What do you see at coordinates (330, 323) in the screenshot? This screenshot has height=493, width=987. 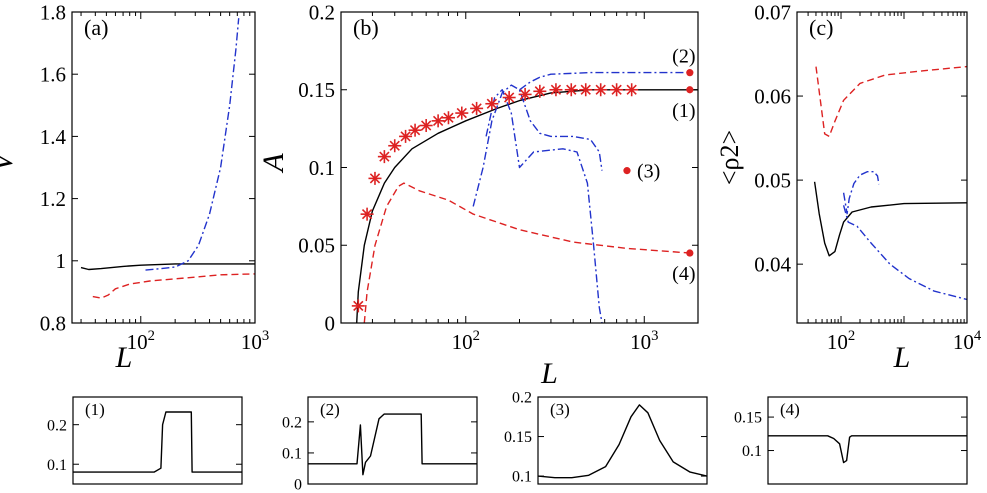 I see `y-tick-label: 0` at bounding box center [330, 323].